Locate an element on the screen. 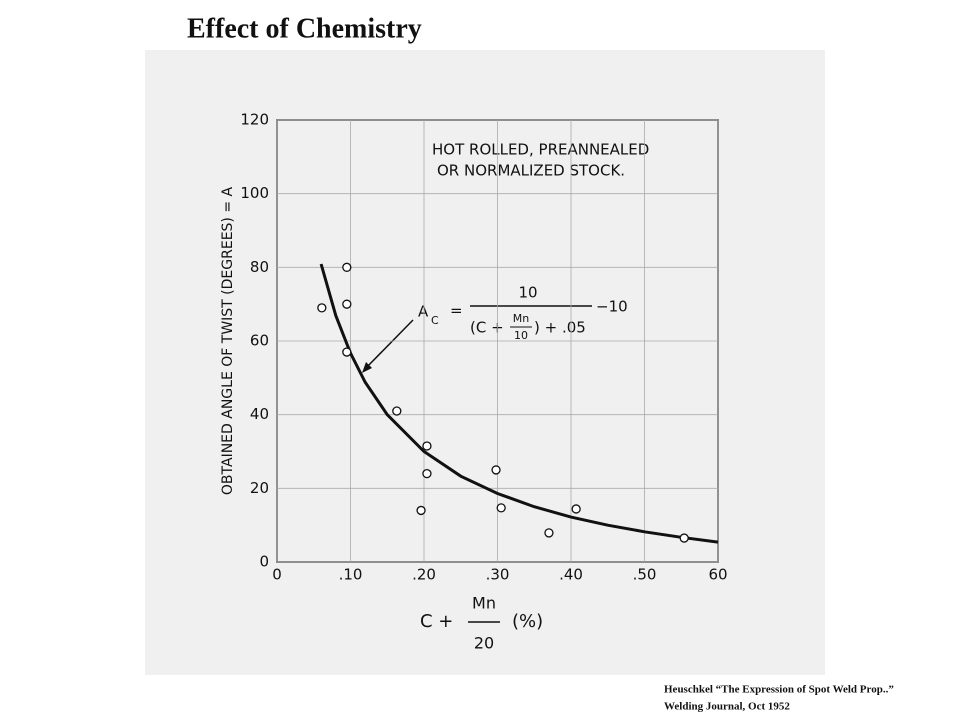 This screenshot has height=720, width=960. formula: A C = 10 (C + Mn 10 ) + .05 −10 is located at coordinates (495, 328).